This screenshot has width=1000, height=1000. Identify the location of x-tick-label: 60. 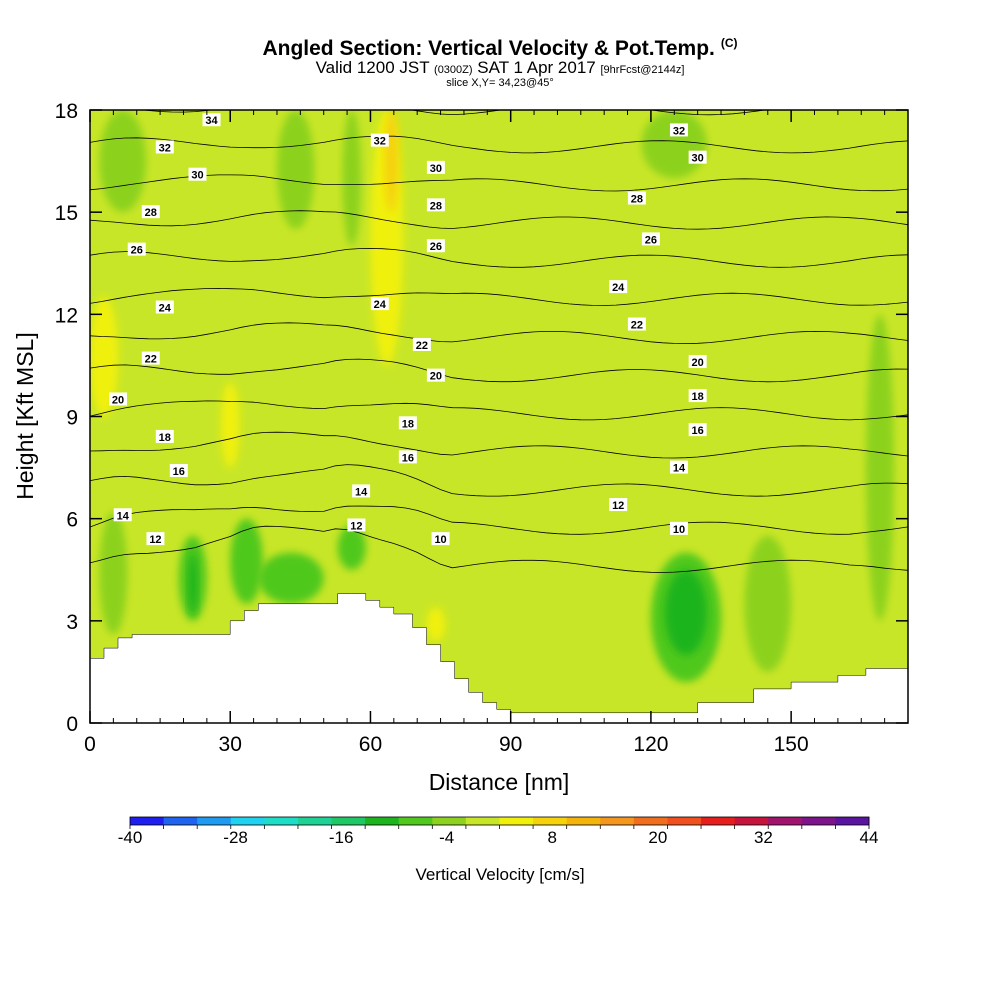
(370, 744).